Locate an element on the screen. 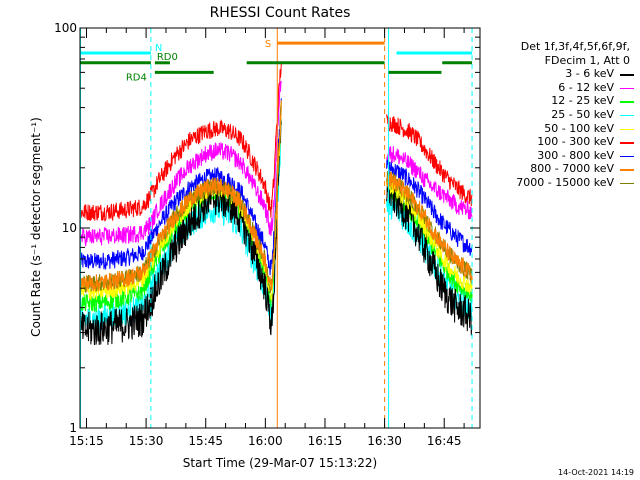 Image resolution: width=640 pixels, height=480 pixels. chart-title: RHESSI Count Rates is located at coordinates (280, 13).